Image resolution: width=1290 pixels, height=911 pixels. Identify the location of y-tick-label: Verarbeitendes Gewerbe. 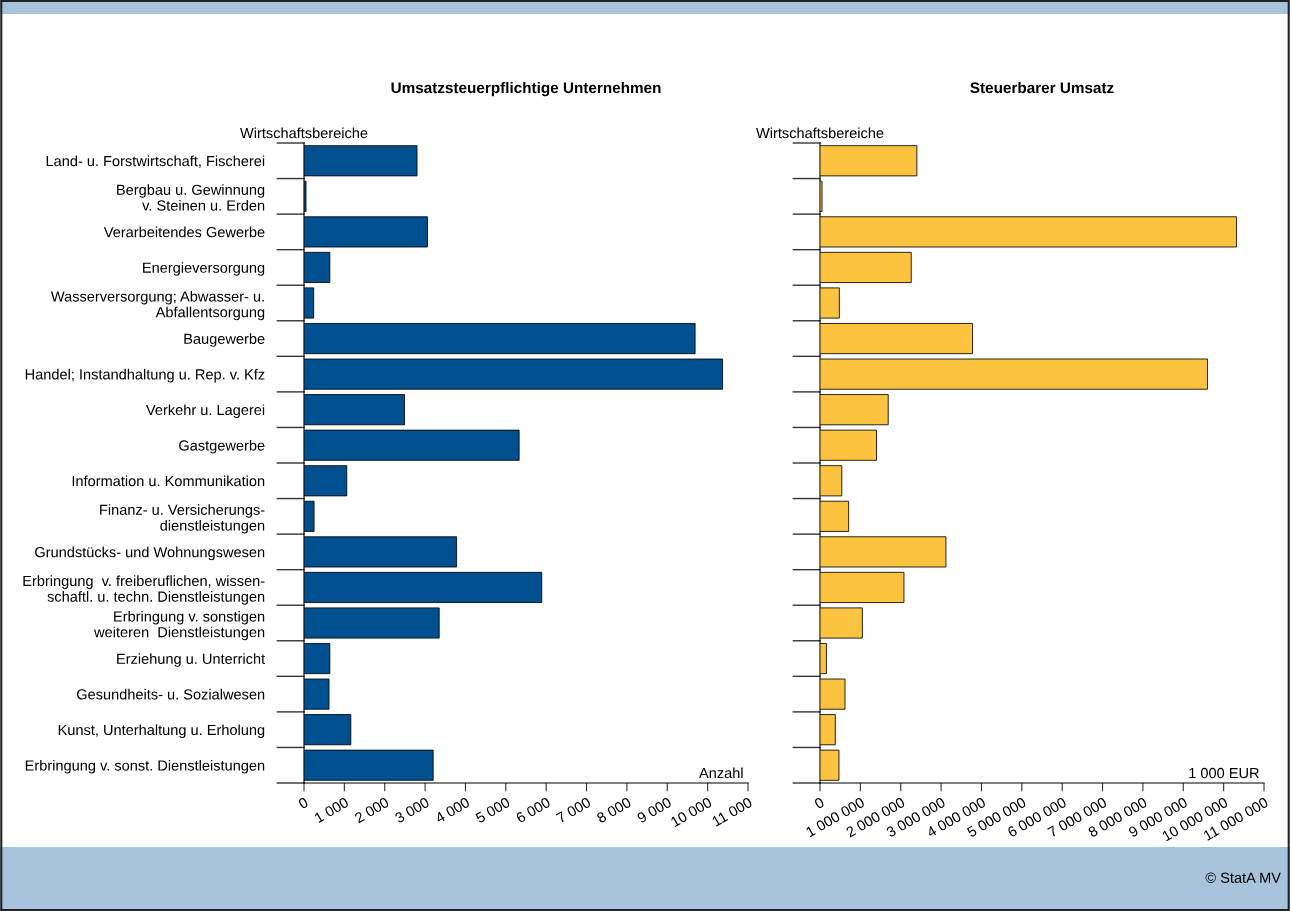
(184, 232).